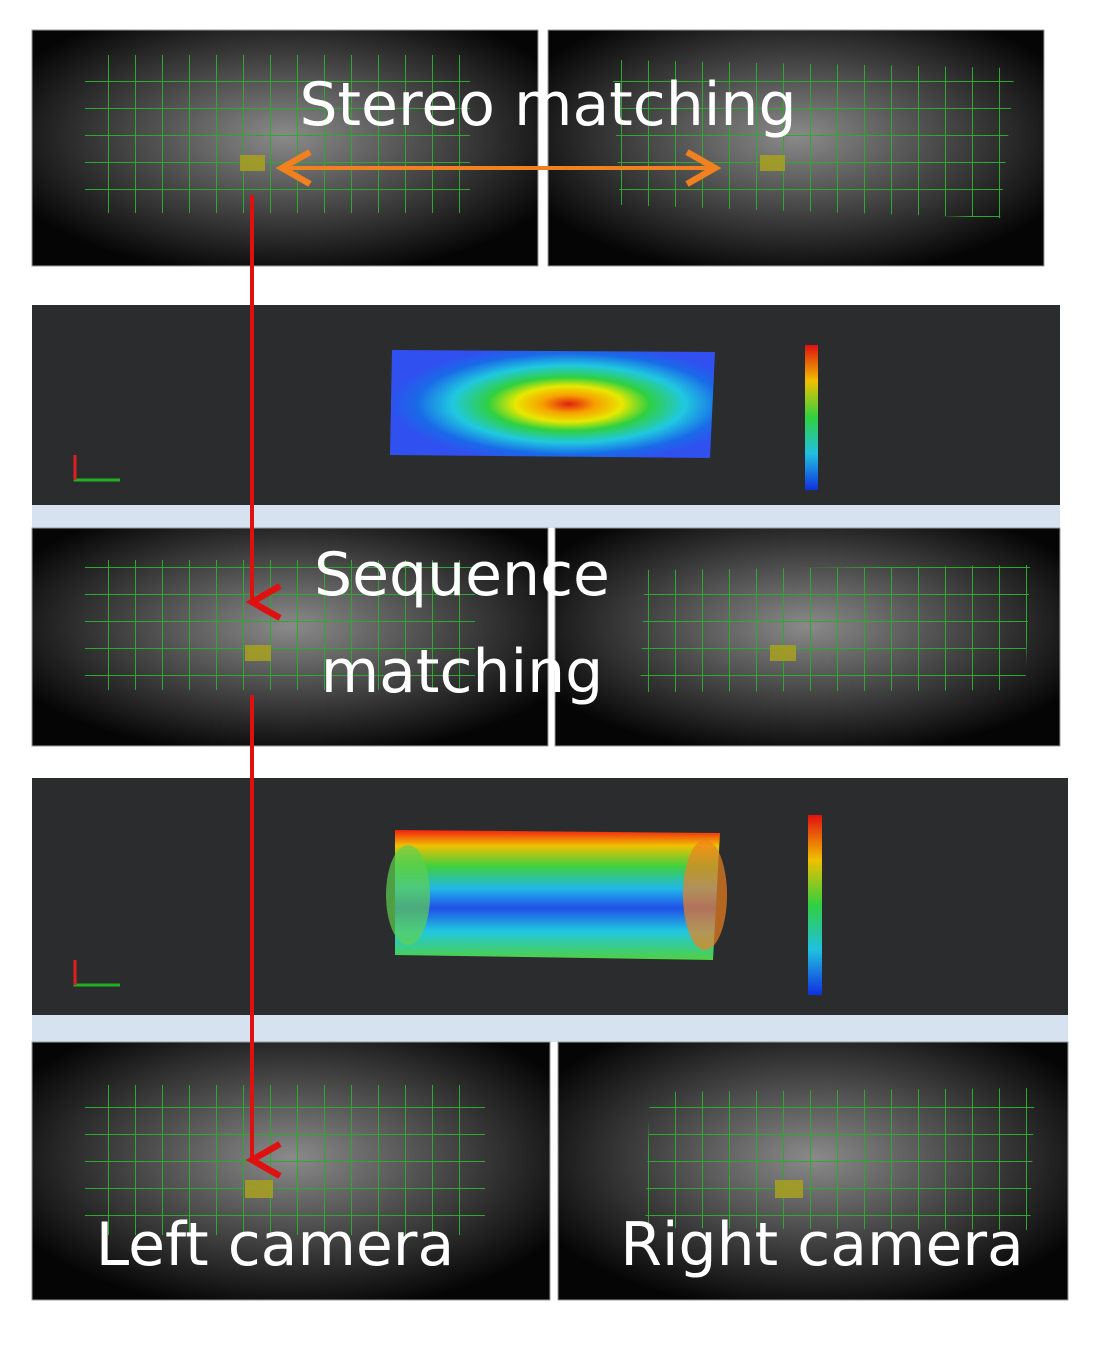 This screenshot has width=1097, height=1345. Describe the element at coordinates (462, 575) in the screenshot. I see `sequence-label: Sequence` at that location.